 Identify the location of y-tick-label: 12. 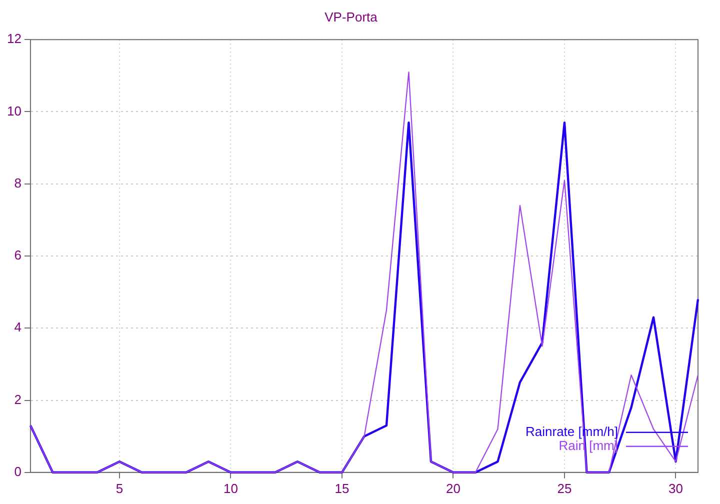
(14, 38).